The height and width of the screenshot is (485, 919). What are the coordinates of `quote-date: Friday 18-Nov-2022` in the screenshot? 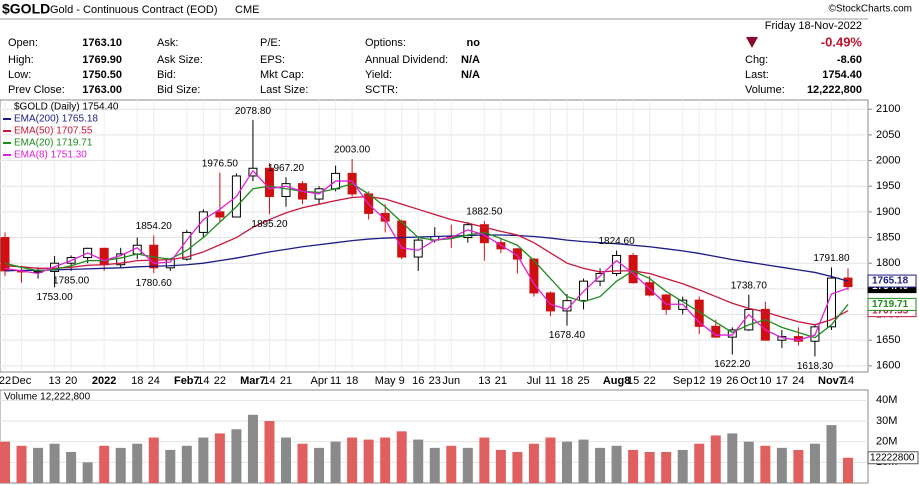 It's located at (813, 26).